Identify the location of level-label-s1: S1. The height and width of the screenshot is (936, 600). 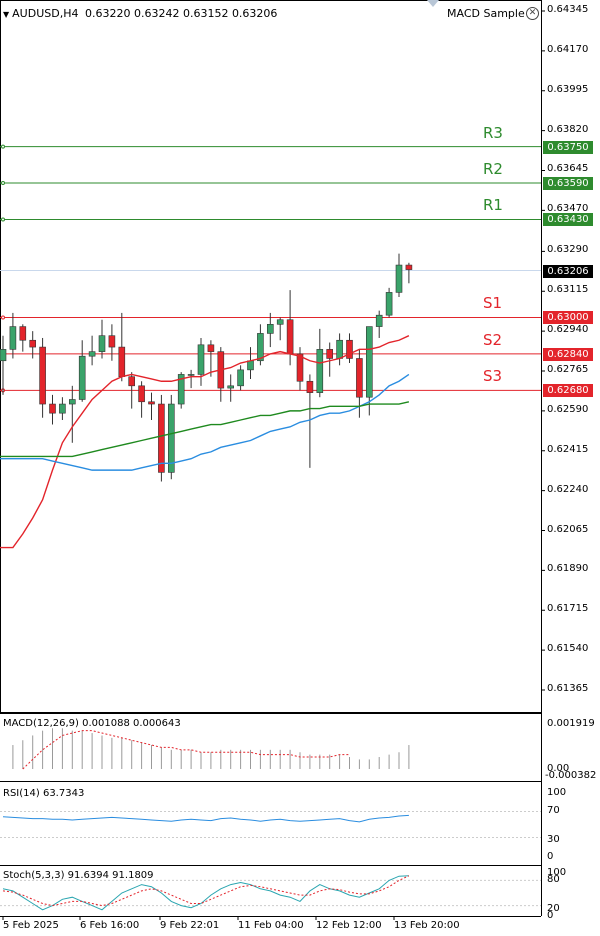
(493, 303).